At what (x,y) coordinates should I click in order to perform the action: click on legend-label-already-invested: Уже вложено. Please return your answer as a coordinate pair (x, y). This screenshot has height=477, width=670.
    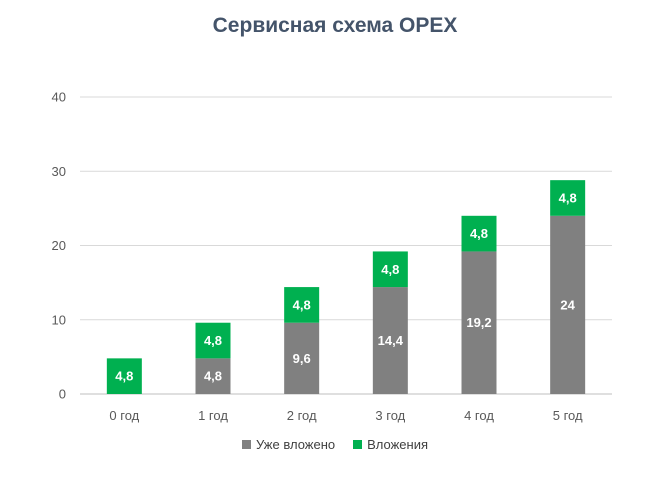
    Looking at the image, I should click on (295, 444).